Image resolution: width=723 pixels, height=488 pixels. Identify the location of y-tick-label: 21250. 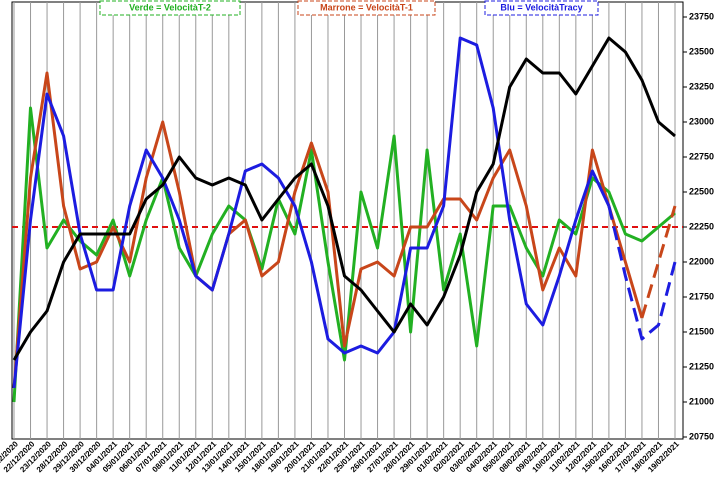
(701, 366).